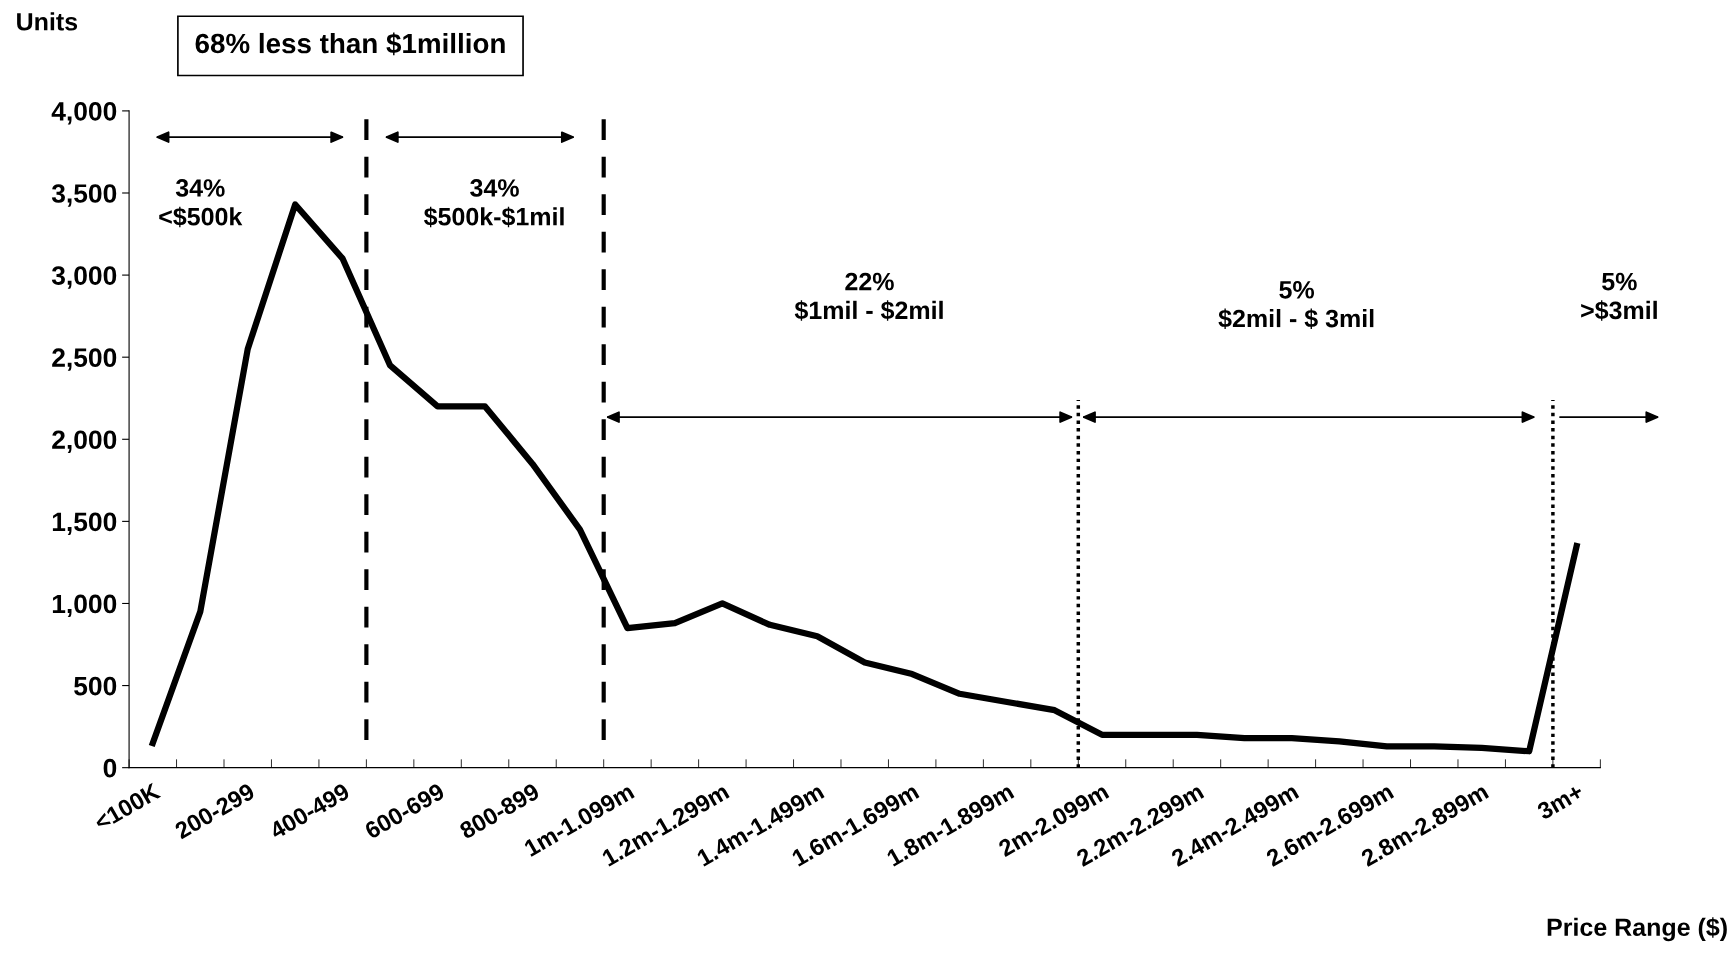  What do you see at coordinates (84, 195) in the screenshot?
I see `y-tick-label: 3,500` at bounding box center [84, 195].